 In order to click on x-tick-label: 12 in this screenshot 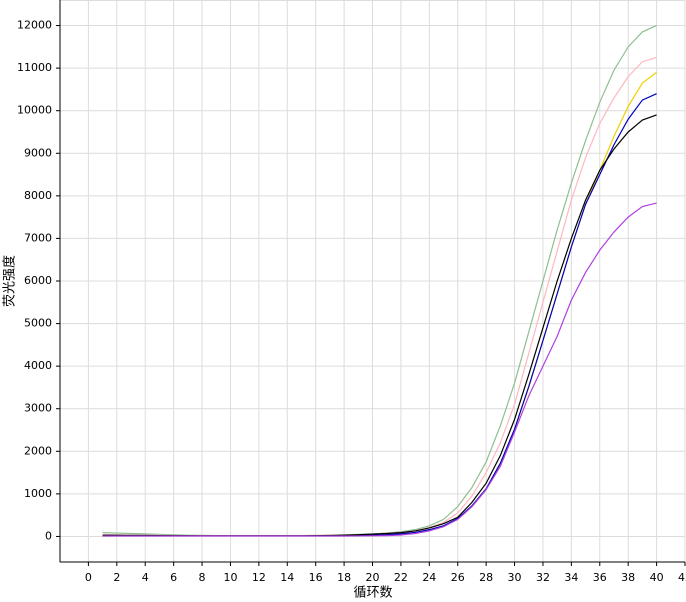, I will do `click(259, 577)`.